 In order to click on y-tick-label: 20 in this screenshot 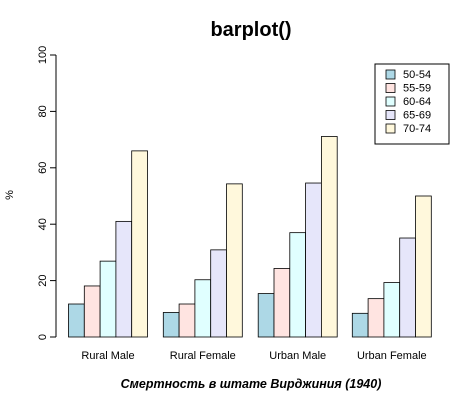, I will do `click(43, 280)`.